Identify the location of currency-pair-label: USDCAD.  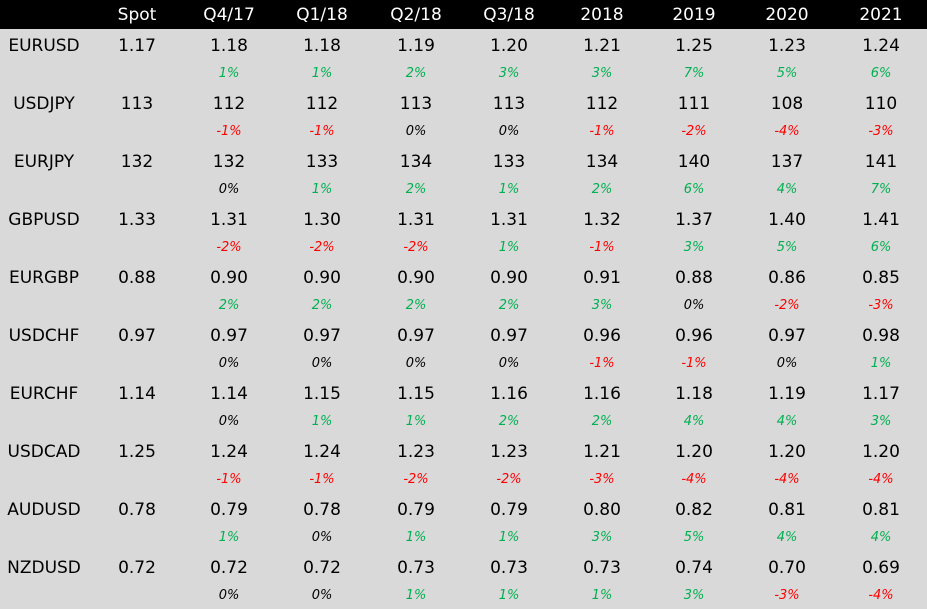
(44, 452).